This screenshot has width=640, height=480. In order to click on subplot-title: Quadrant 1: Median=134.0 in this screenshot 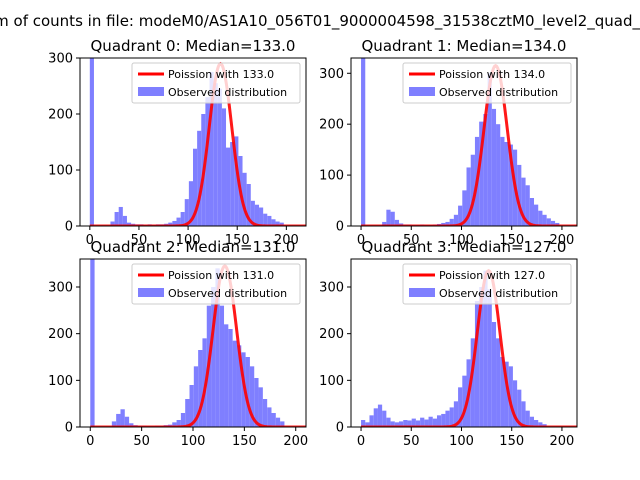, I will do `click(464, 46)`.